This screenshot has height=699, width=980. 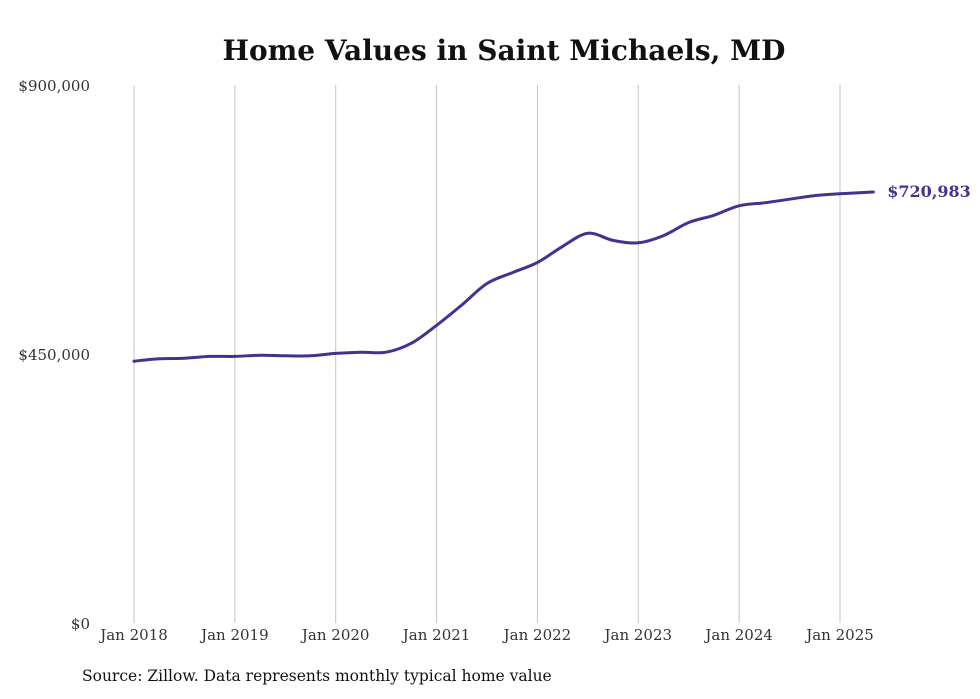 I want to click on x-tick-label: Jan 2018, so click(x=133, y=635).